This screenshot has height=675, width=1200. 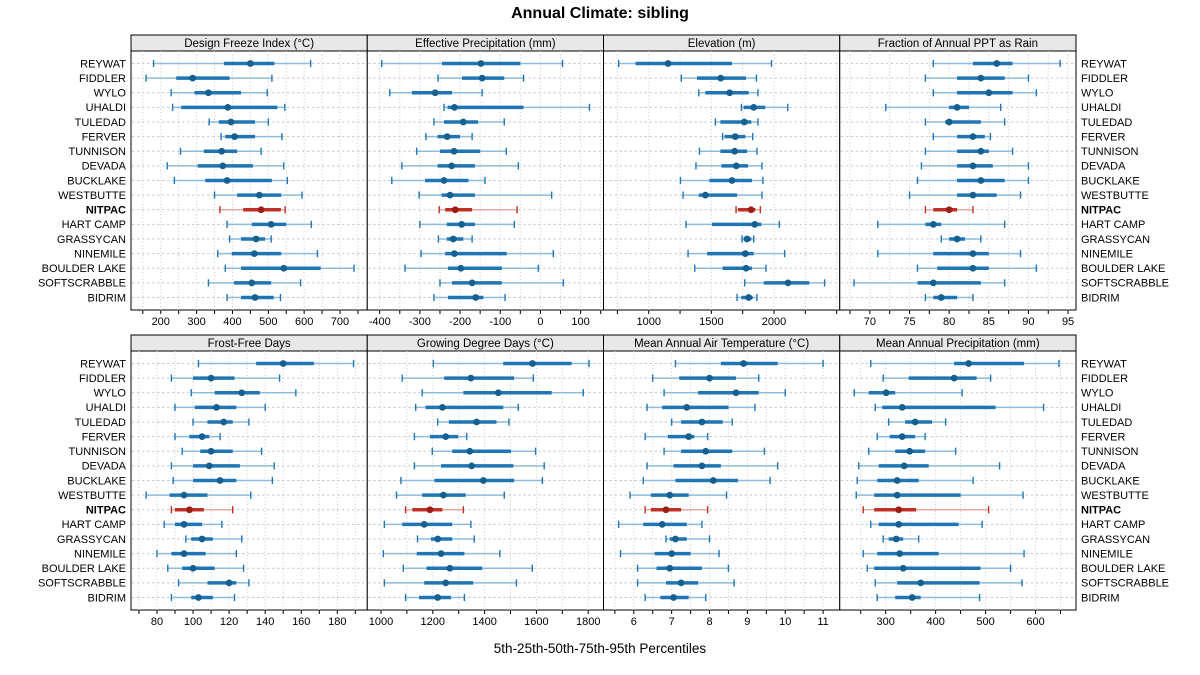 I want to click on panel-strip-title: Design Freeze Index (°C), so click(x=249, y=44).